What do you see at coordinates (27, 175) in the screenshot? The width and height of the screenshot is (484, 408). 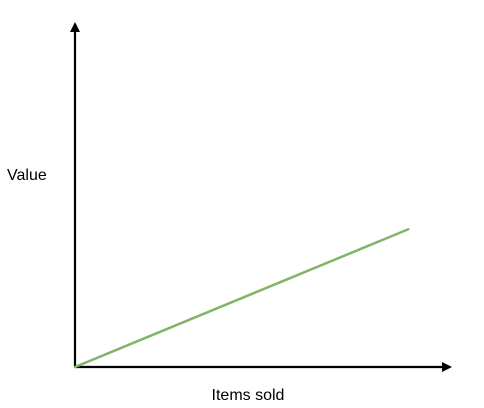 I see `y-axis-label: Value` at bounding box center [27, 175].